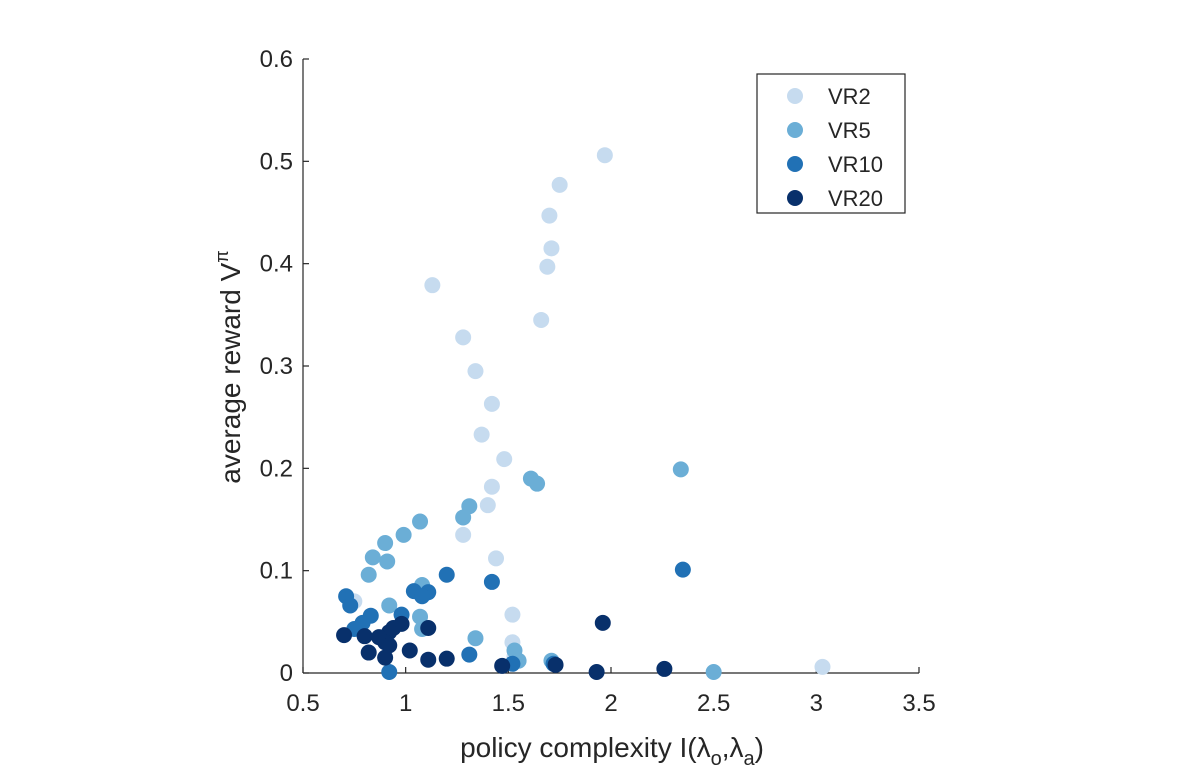 The width and height of the screenshot is (1182, 776). Describe the element at coordinates (286, 673) in the screenshot. I see `y-tick-label: 0` at that location.